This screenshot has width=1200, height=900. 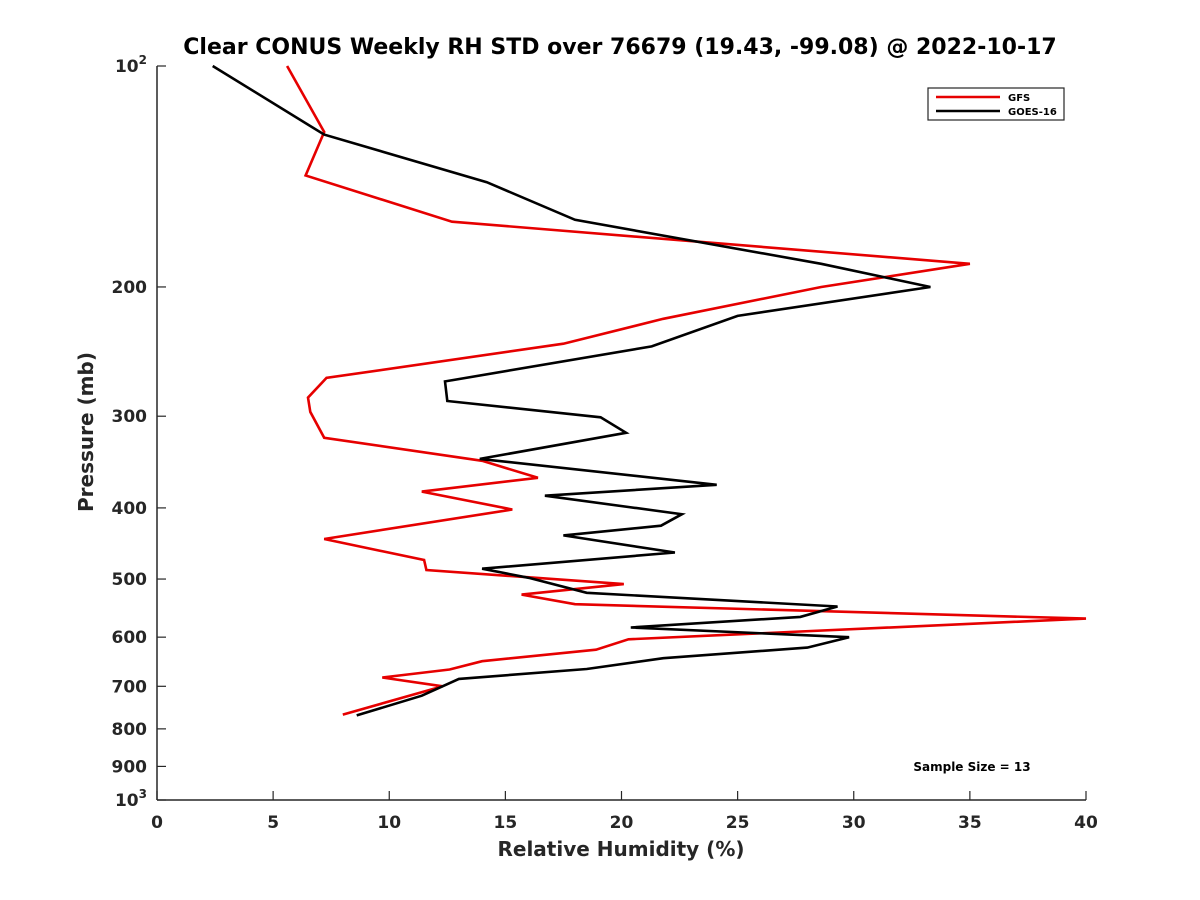 What do you see at coordinates (131, 799) in the screenshot?
I see `y-tick-label: 10³` at bounding box center [131, 799].